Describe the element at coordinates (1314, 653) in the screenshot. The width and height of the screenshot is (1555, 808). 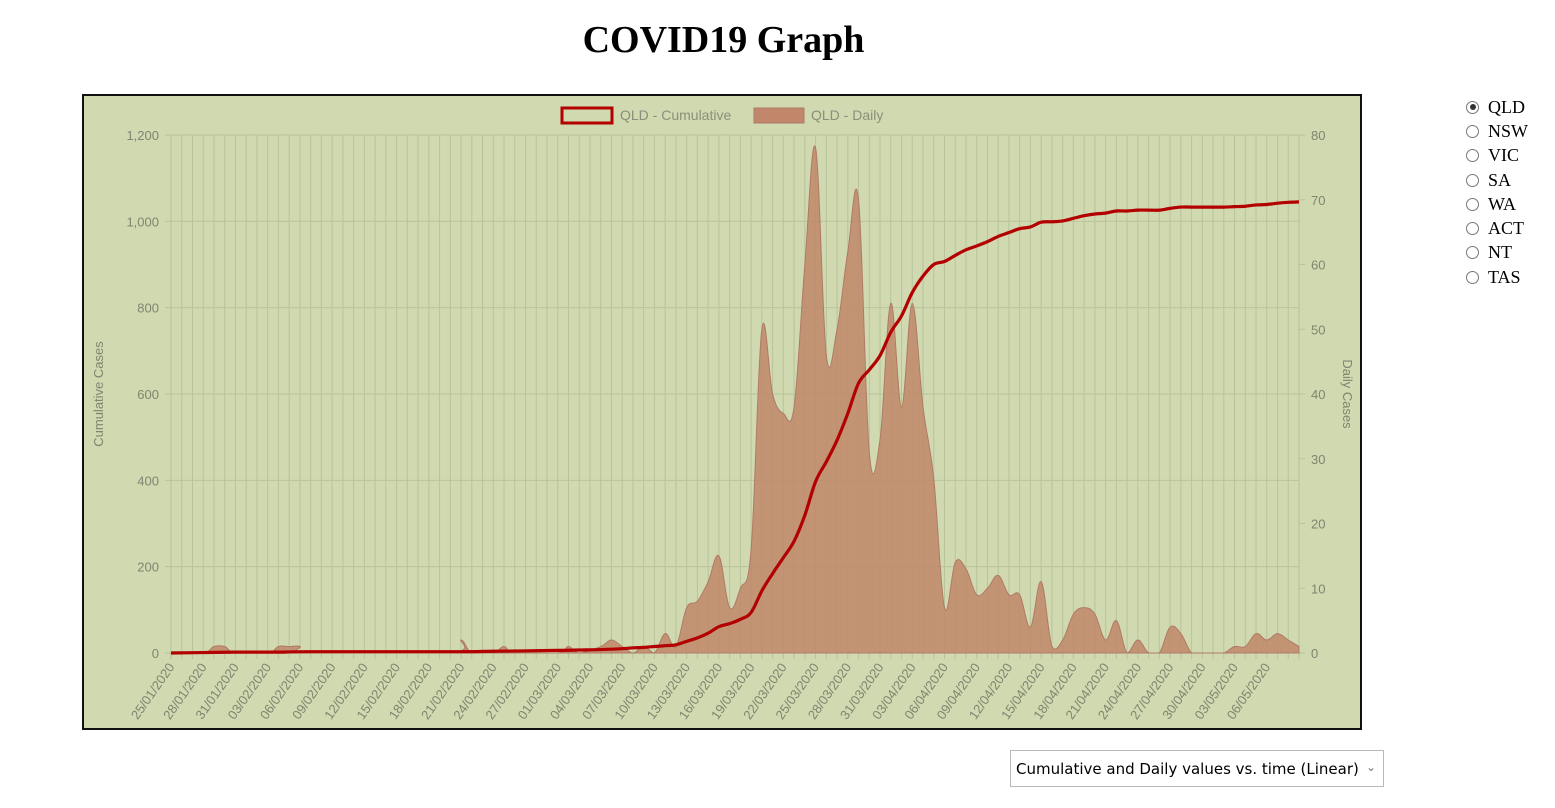
I see `y-right-tick-label: 0` at that location.